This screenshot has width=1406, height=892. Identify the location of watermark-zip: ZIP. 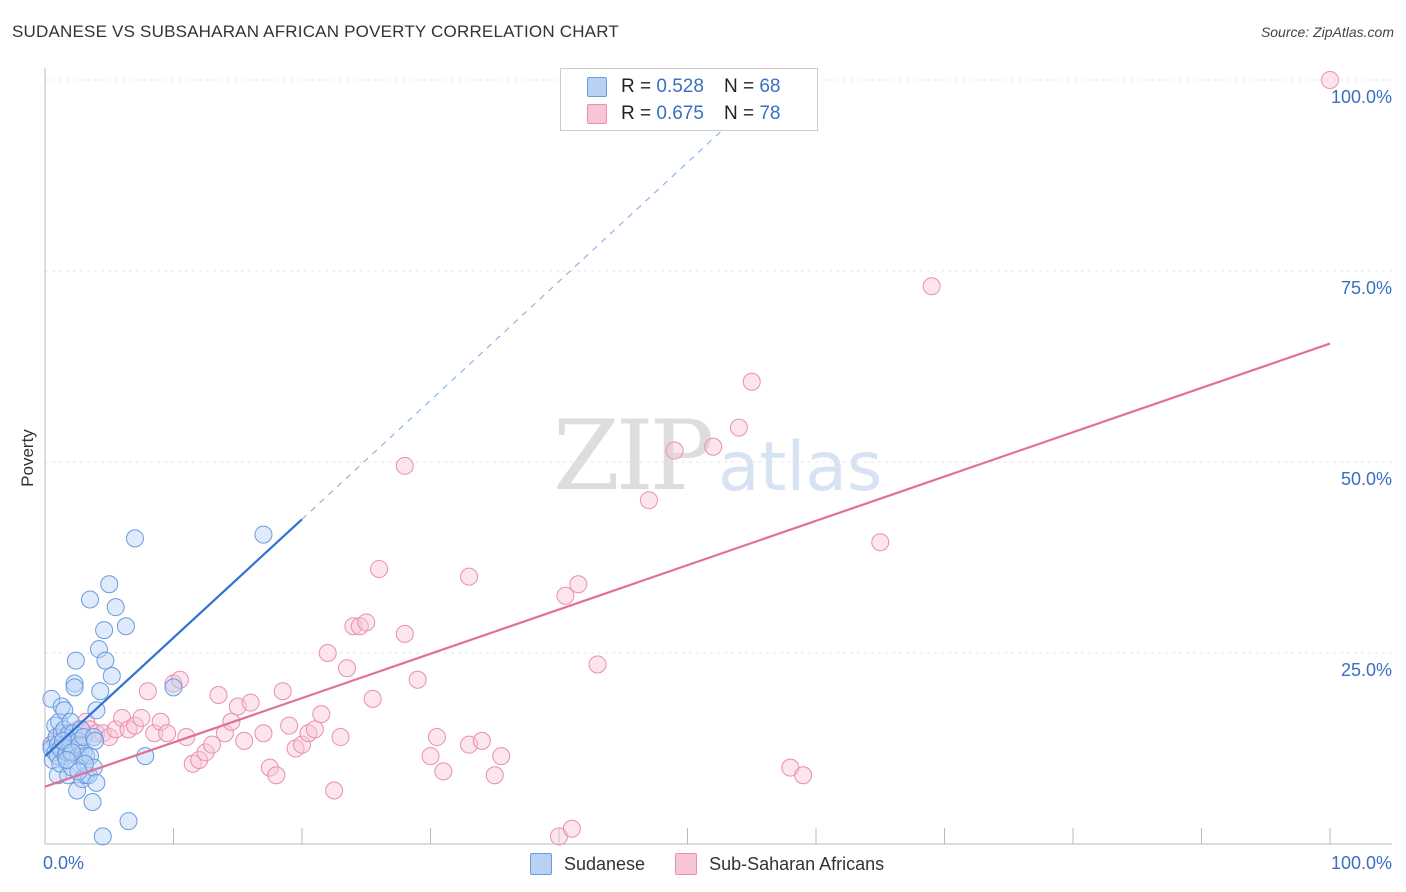
(633, 456).